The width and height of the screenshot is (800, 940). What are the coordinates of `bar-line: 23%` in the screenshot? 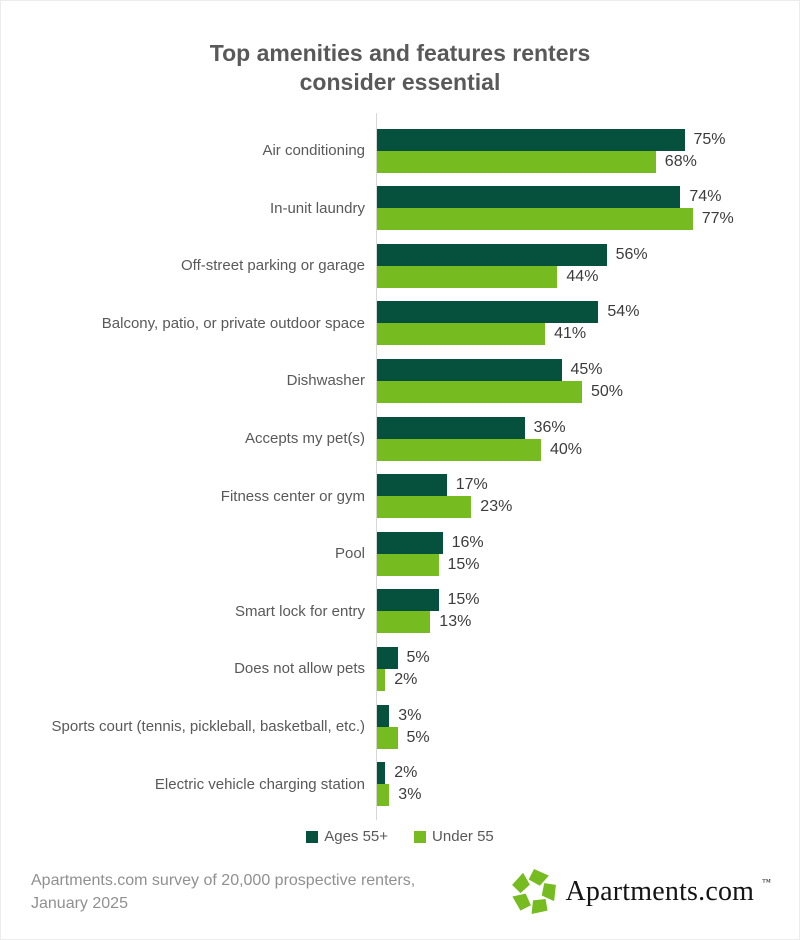 It's located at (445, 507).